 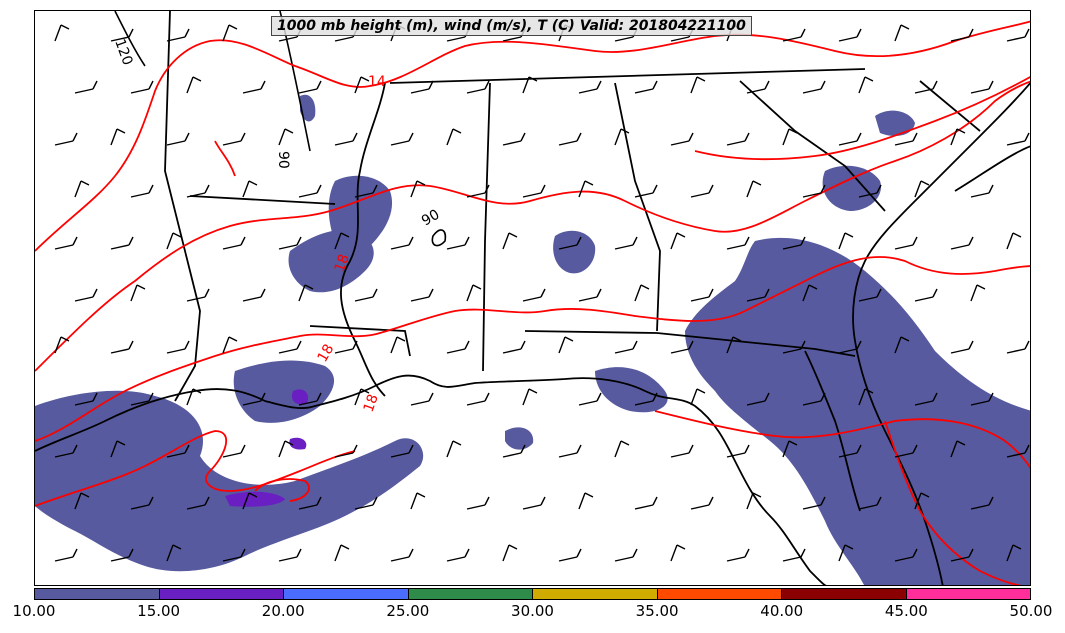 What do you see at coordinates (342, 263) in the screenshot?
I see `temp-label-18a: 18` at bounding box center [342, 263].